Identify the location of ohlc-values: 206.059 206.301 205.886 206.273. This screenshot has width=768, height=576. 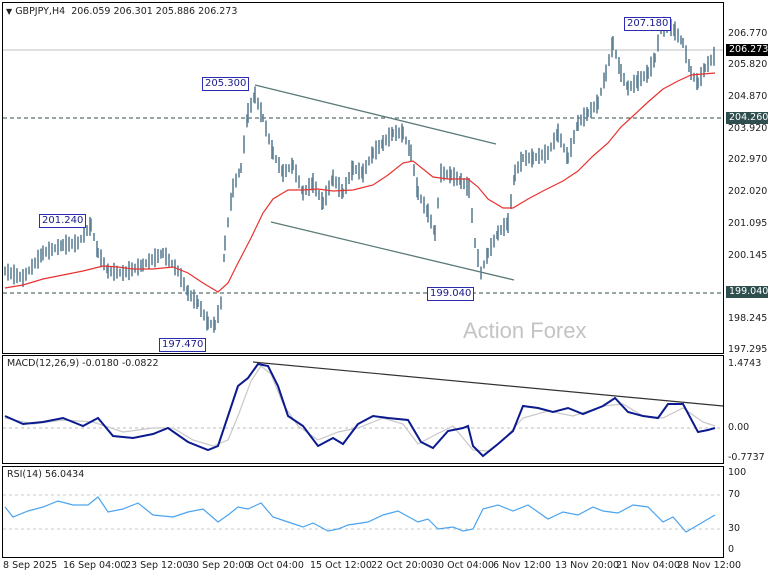
(154, 11).